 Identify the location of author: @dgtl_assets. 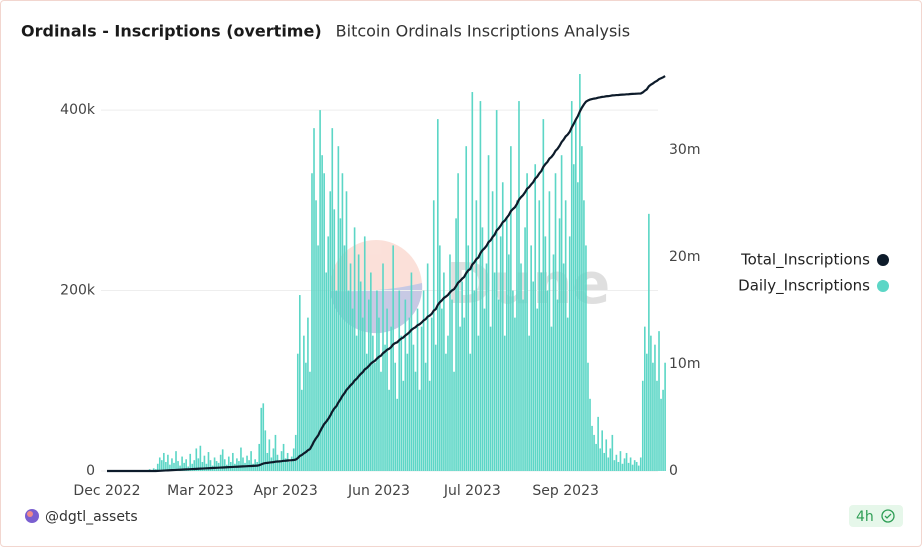
(91, 517).